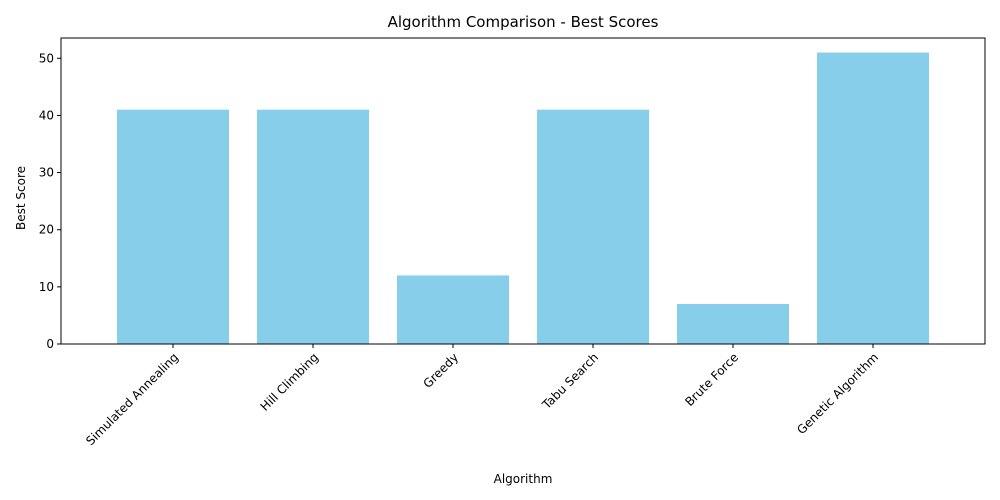 This screenshot has height=500, width=1000. Describe the element at coordinates (873, 198) in the screenshot. I see `bar-genetic-algorithm` at that location.